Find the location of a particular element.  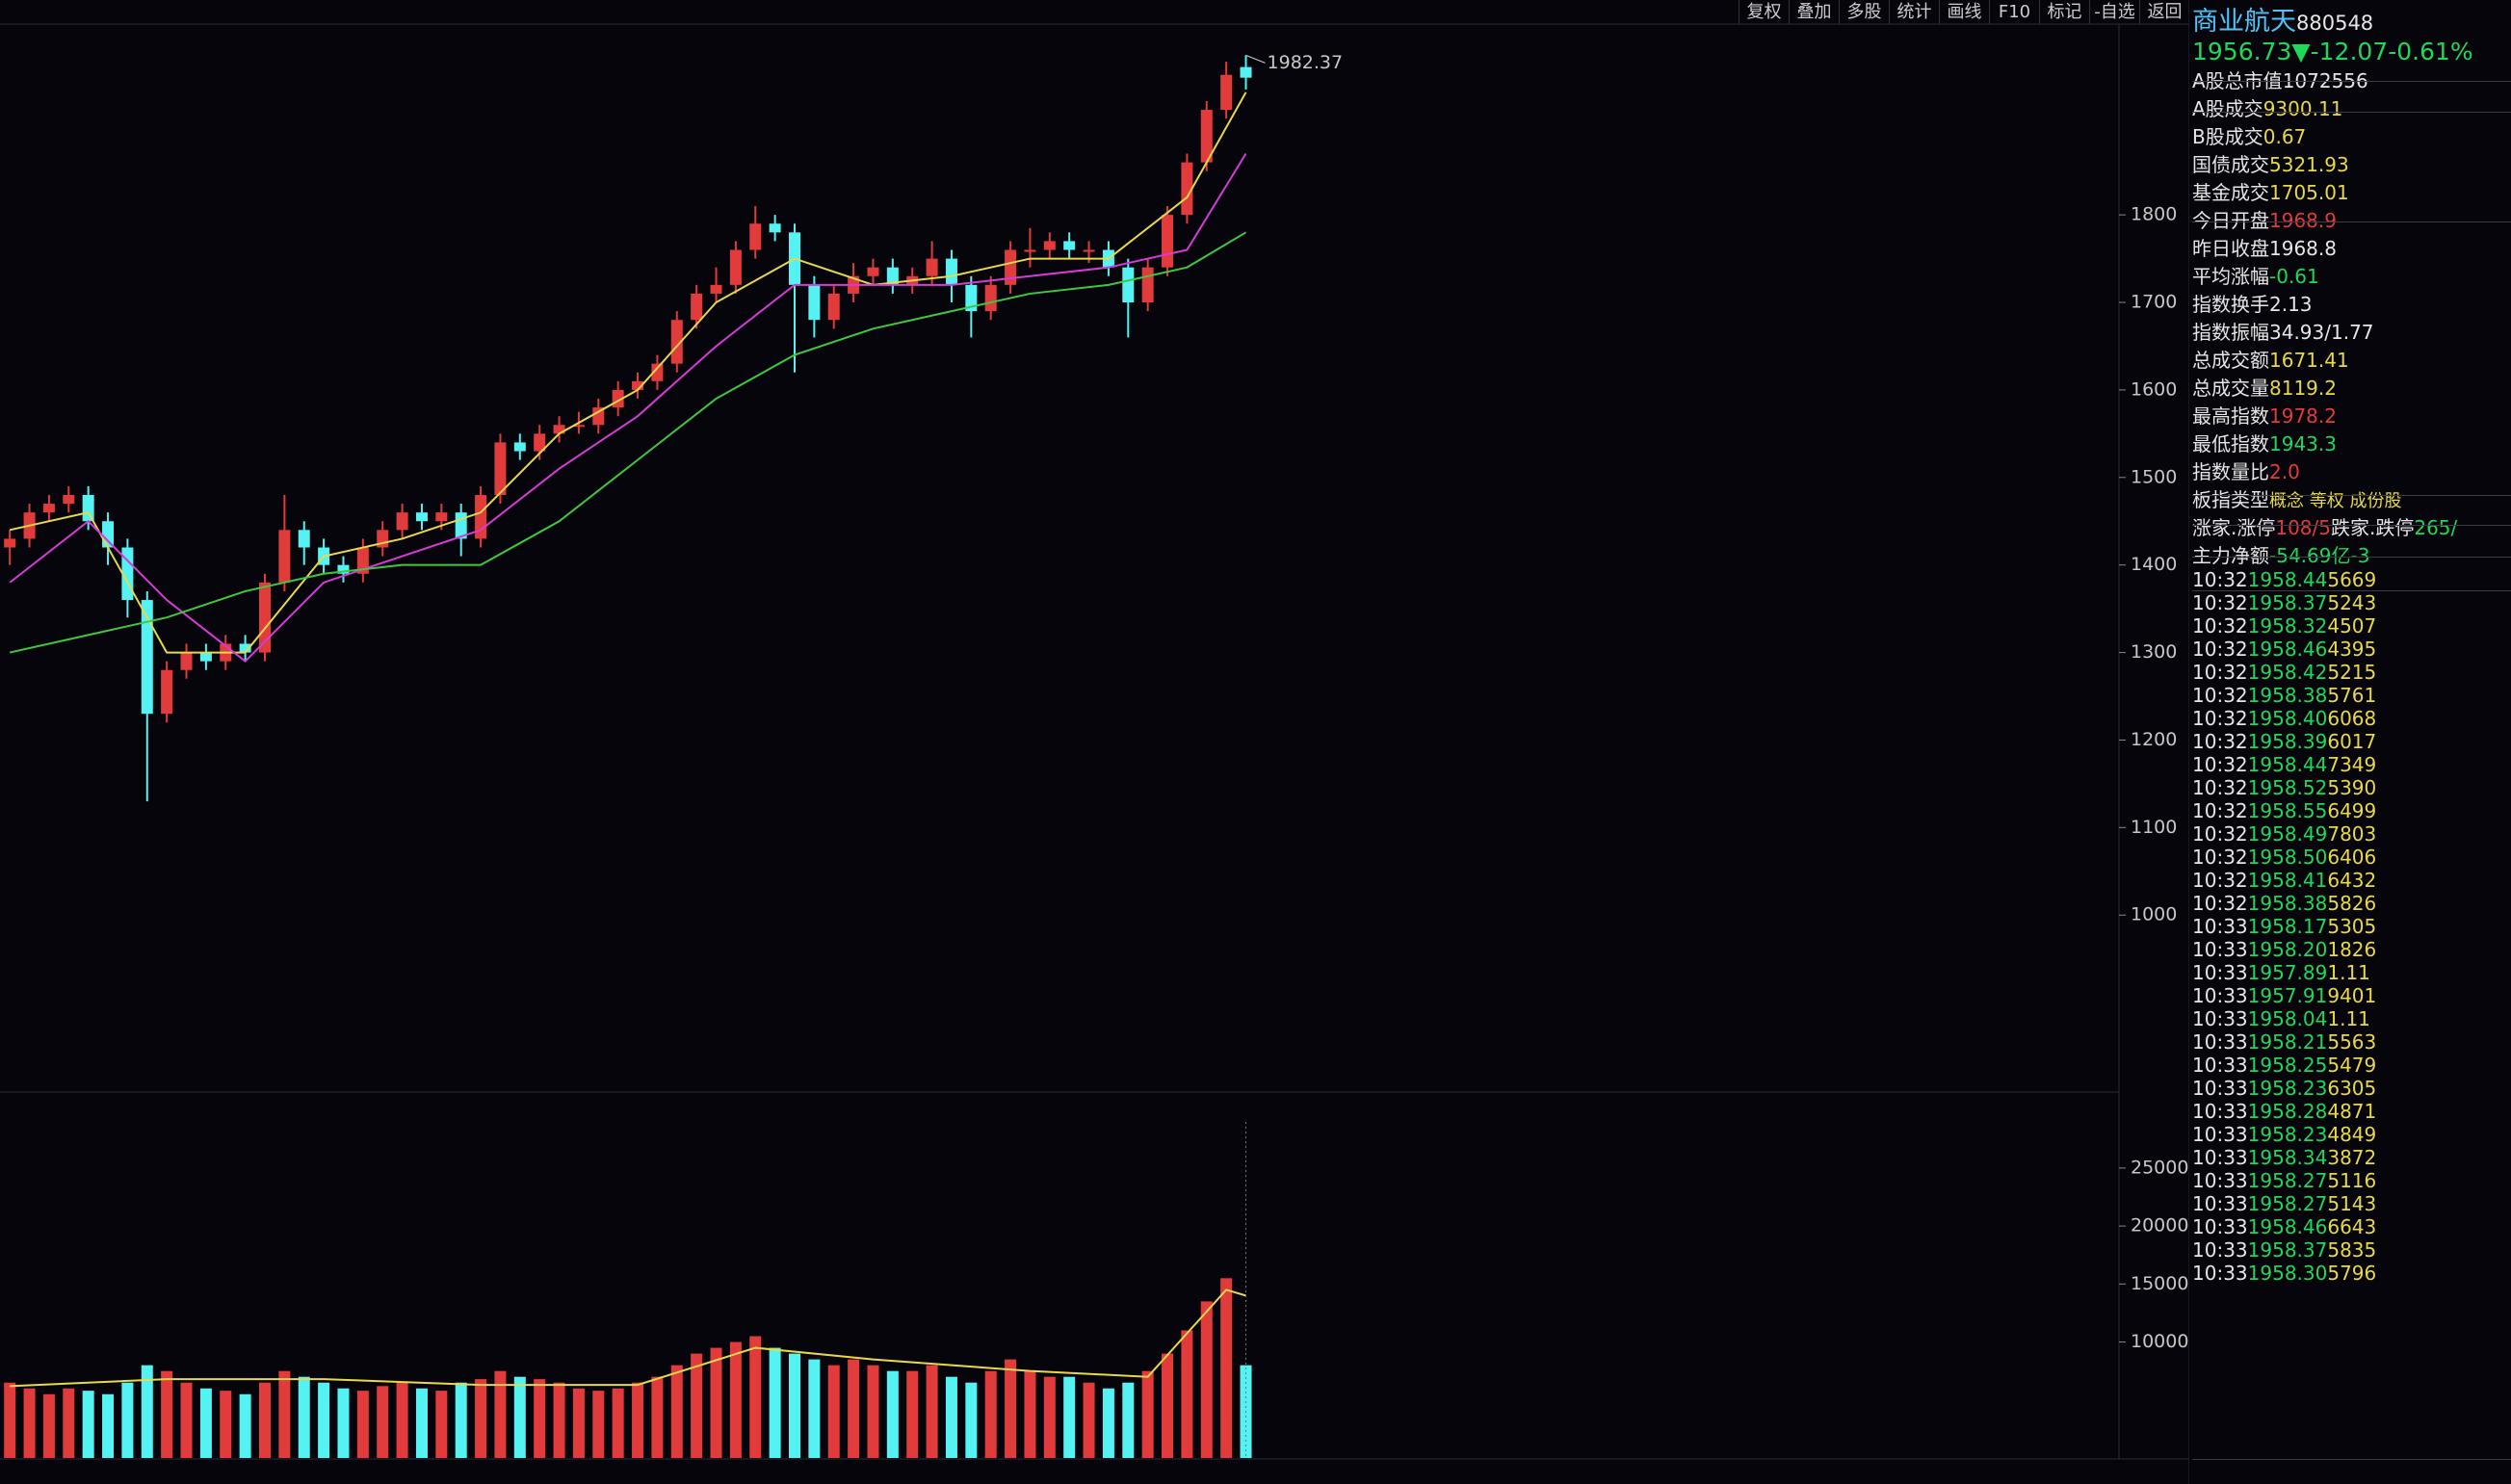

tick-volume: 7349 is located at coordinates (2352, 765).